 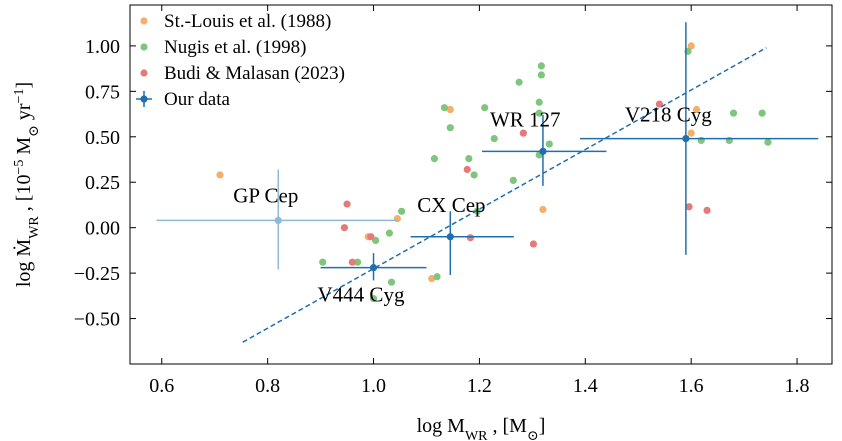 I want to click on x-axis-label-part: ], so click(x=542, y=426).